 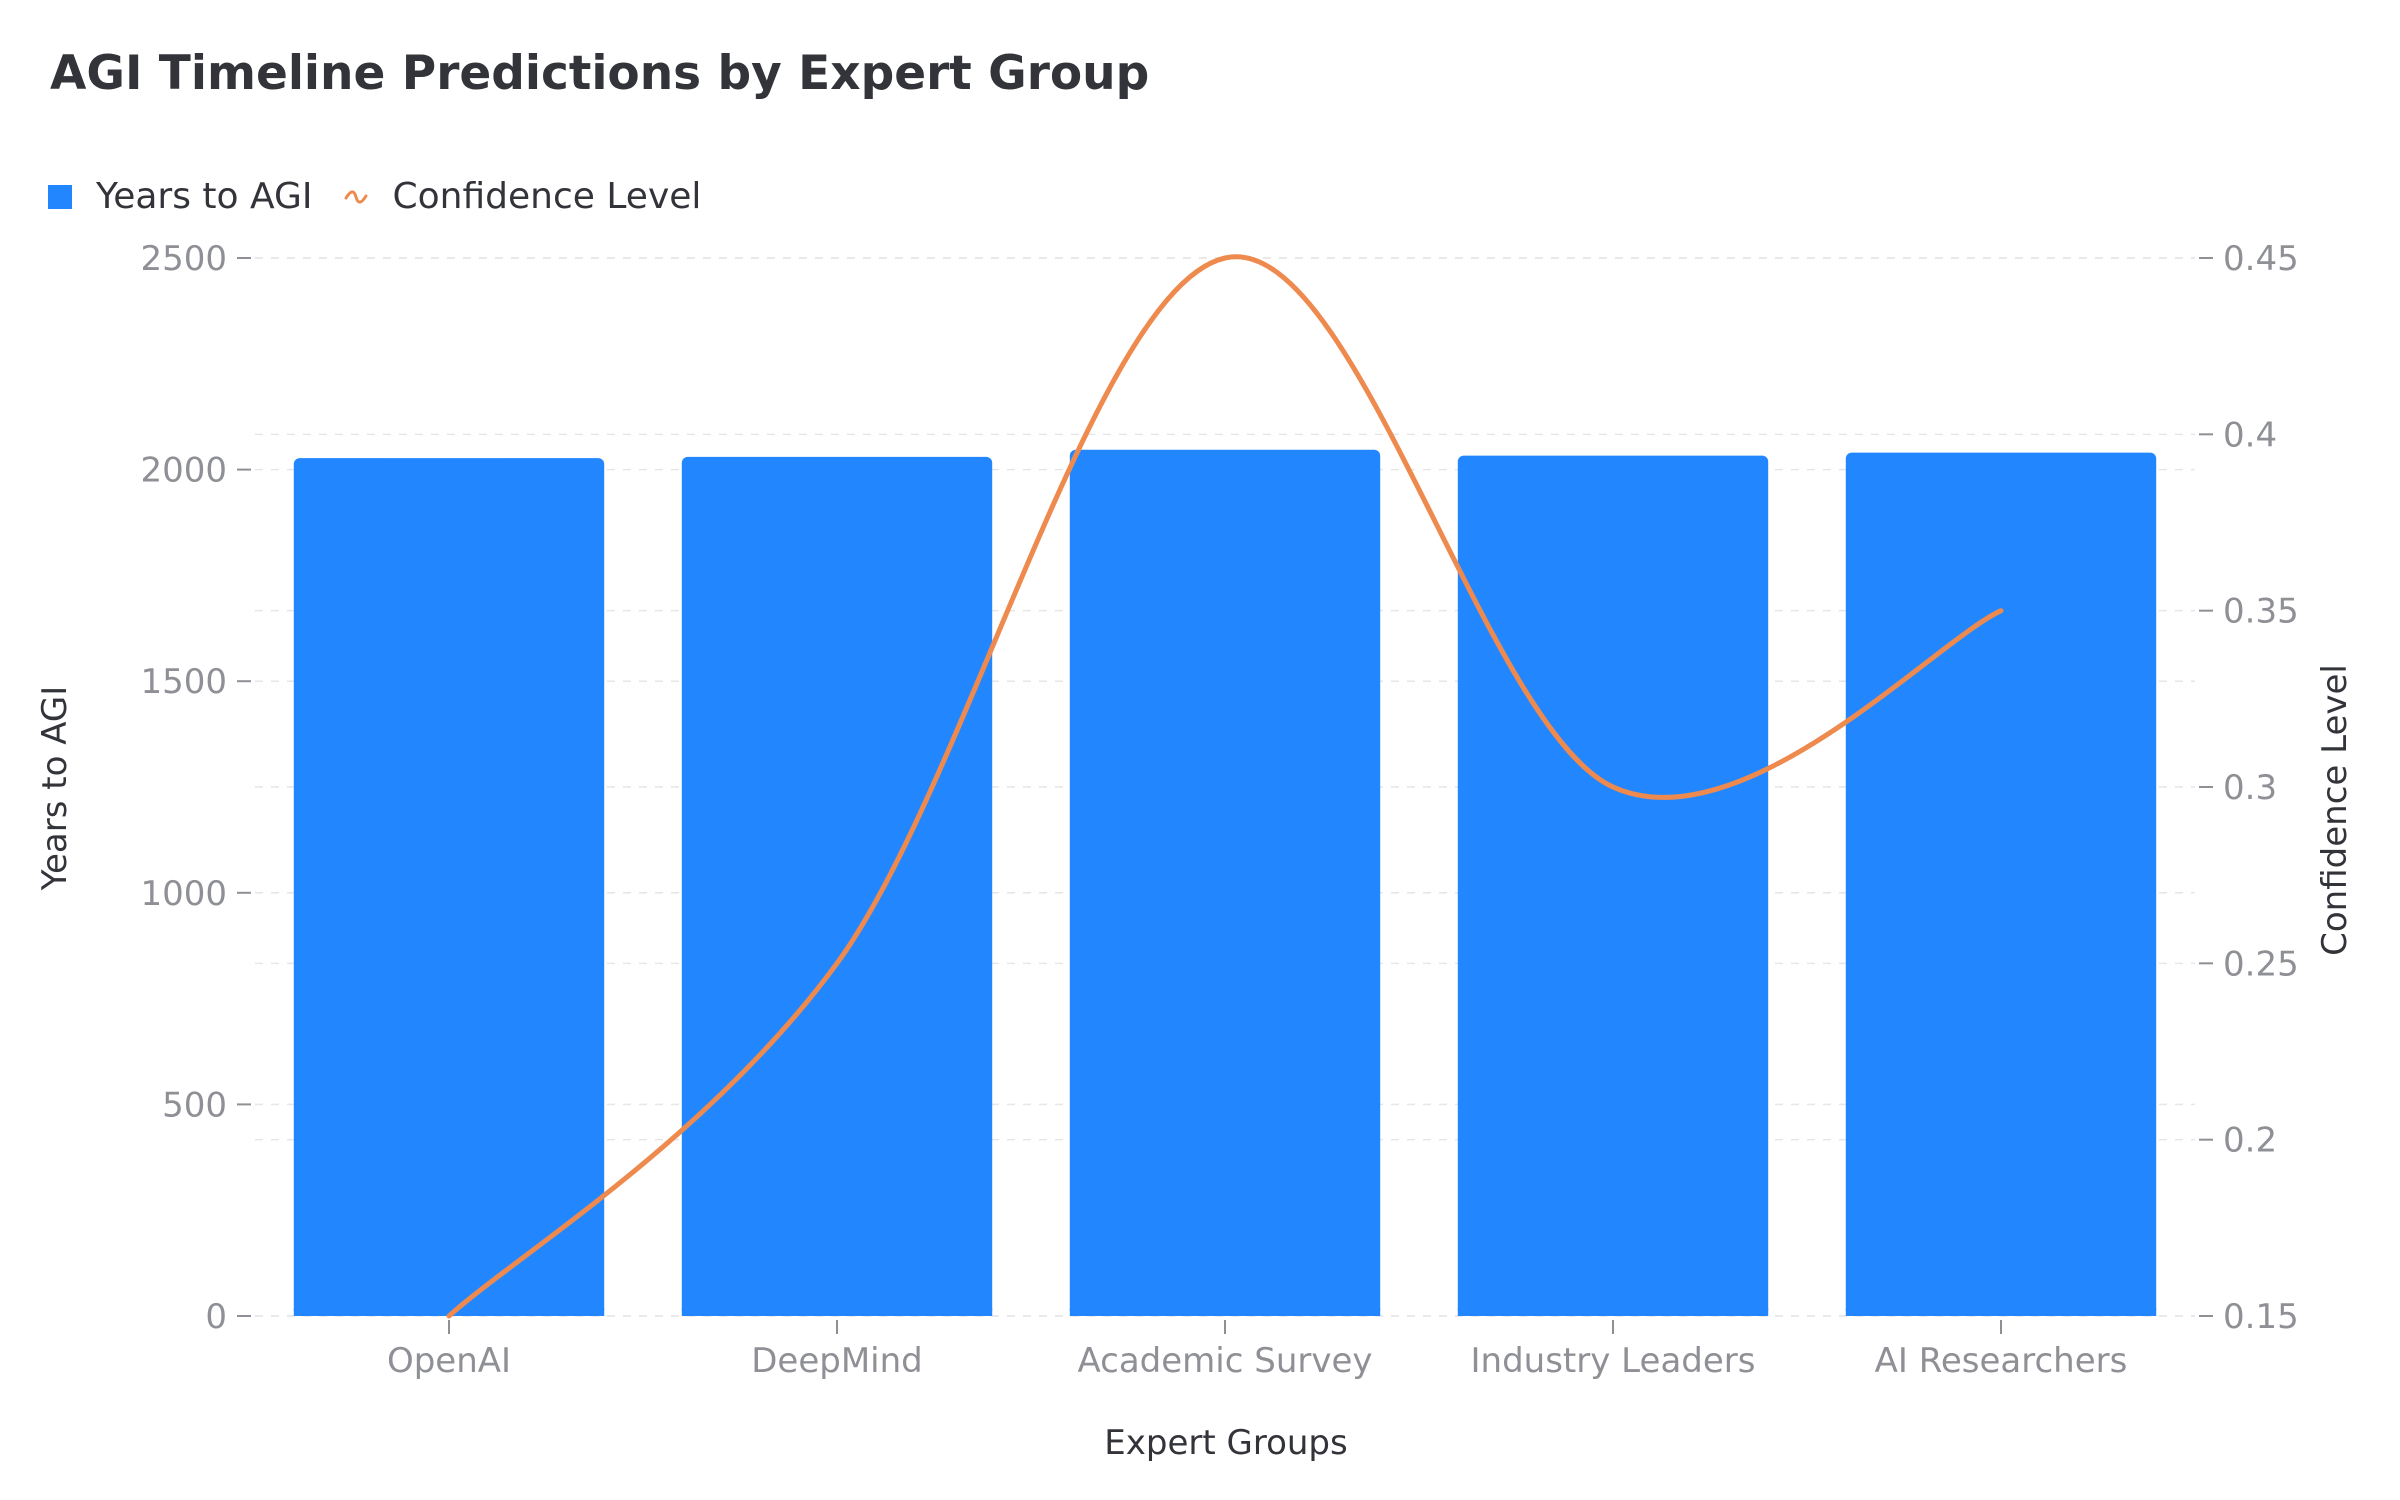 What do you see at coordinates (2261, 612) in the screenshot?
I see `y2-tick-label: 0.35` at bounding box center [2261, 612].